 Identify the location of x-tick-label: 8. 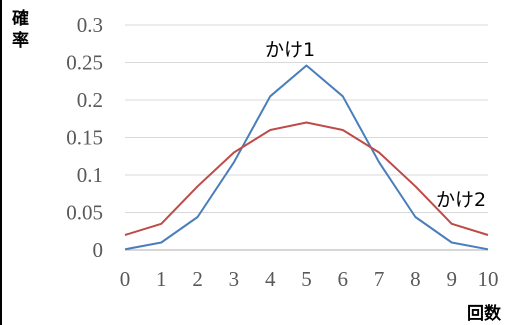
(415, 279).